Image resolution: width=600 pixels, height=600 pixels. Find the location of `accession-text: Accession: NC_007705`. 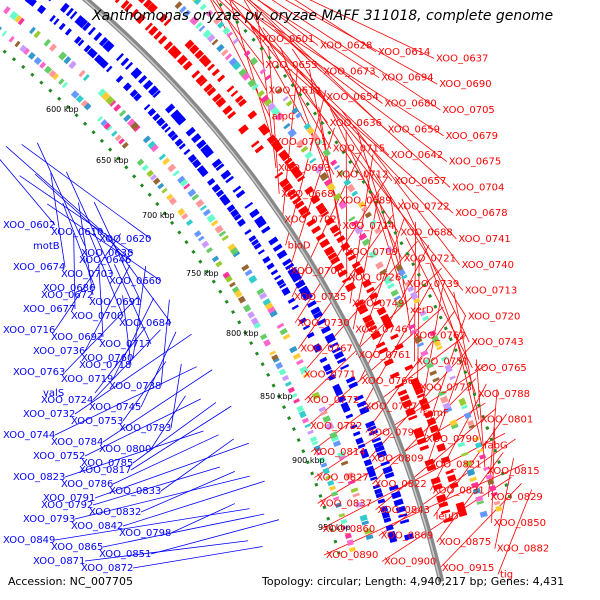

accession-text: Accession: NC_007705 is located at coordinates (70, 581).